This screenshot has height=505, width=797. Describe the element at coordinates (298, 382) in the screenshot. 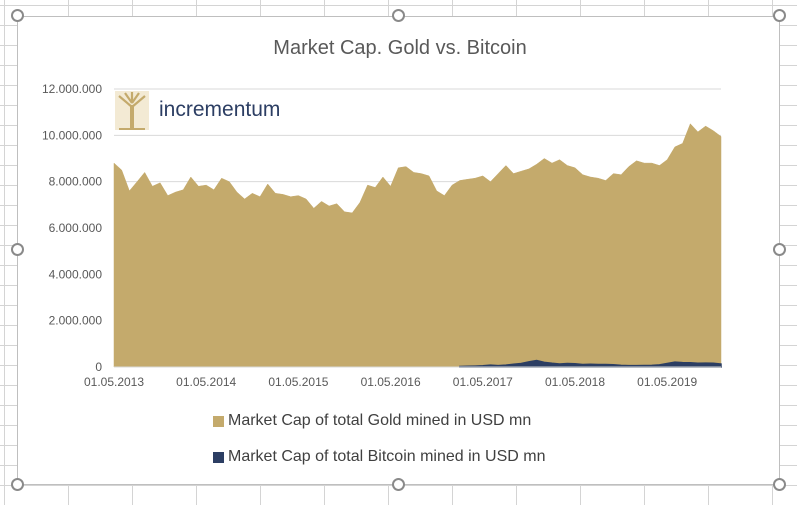

I see `x-tick-label: 01.05.2015` at that location.